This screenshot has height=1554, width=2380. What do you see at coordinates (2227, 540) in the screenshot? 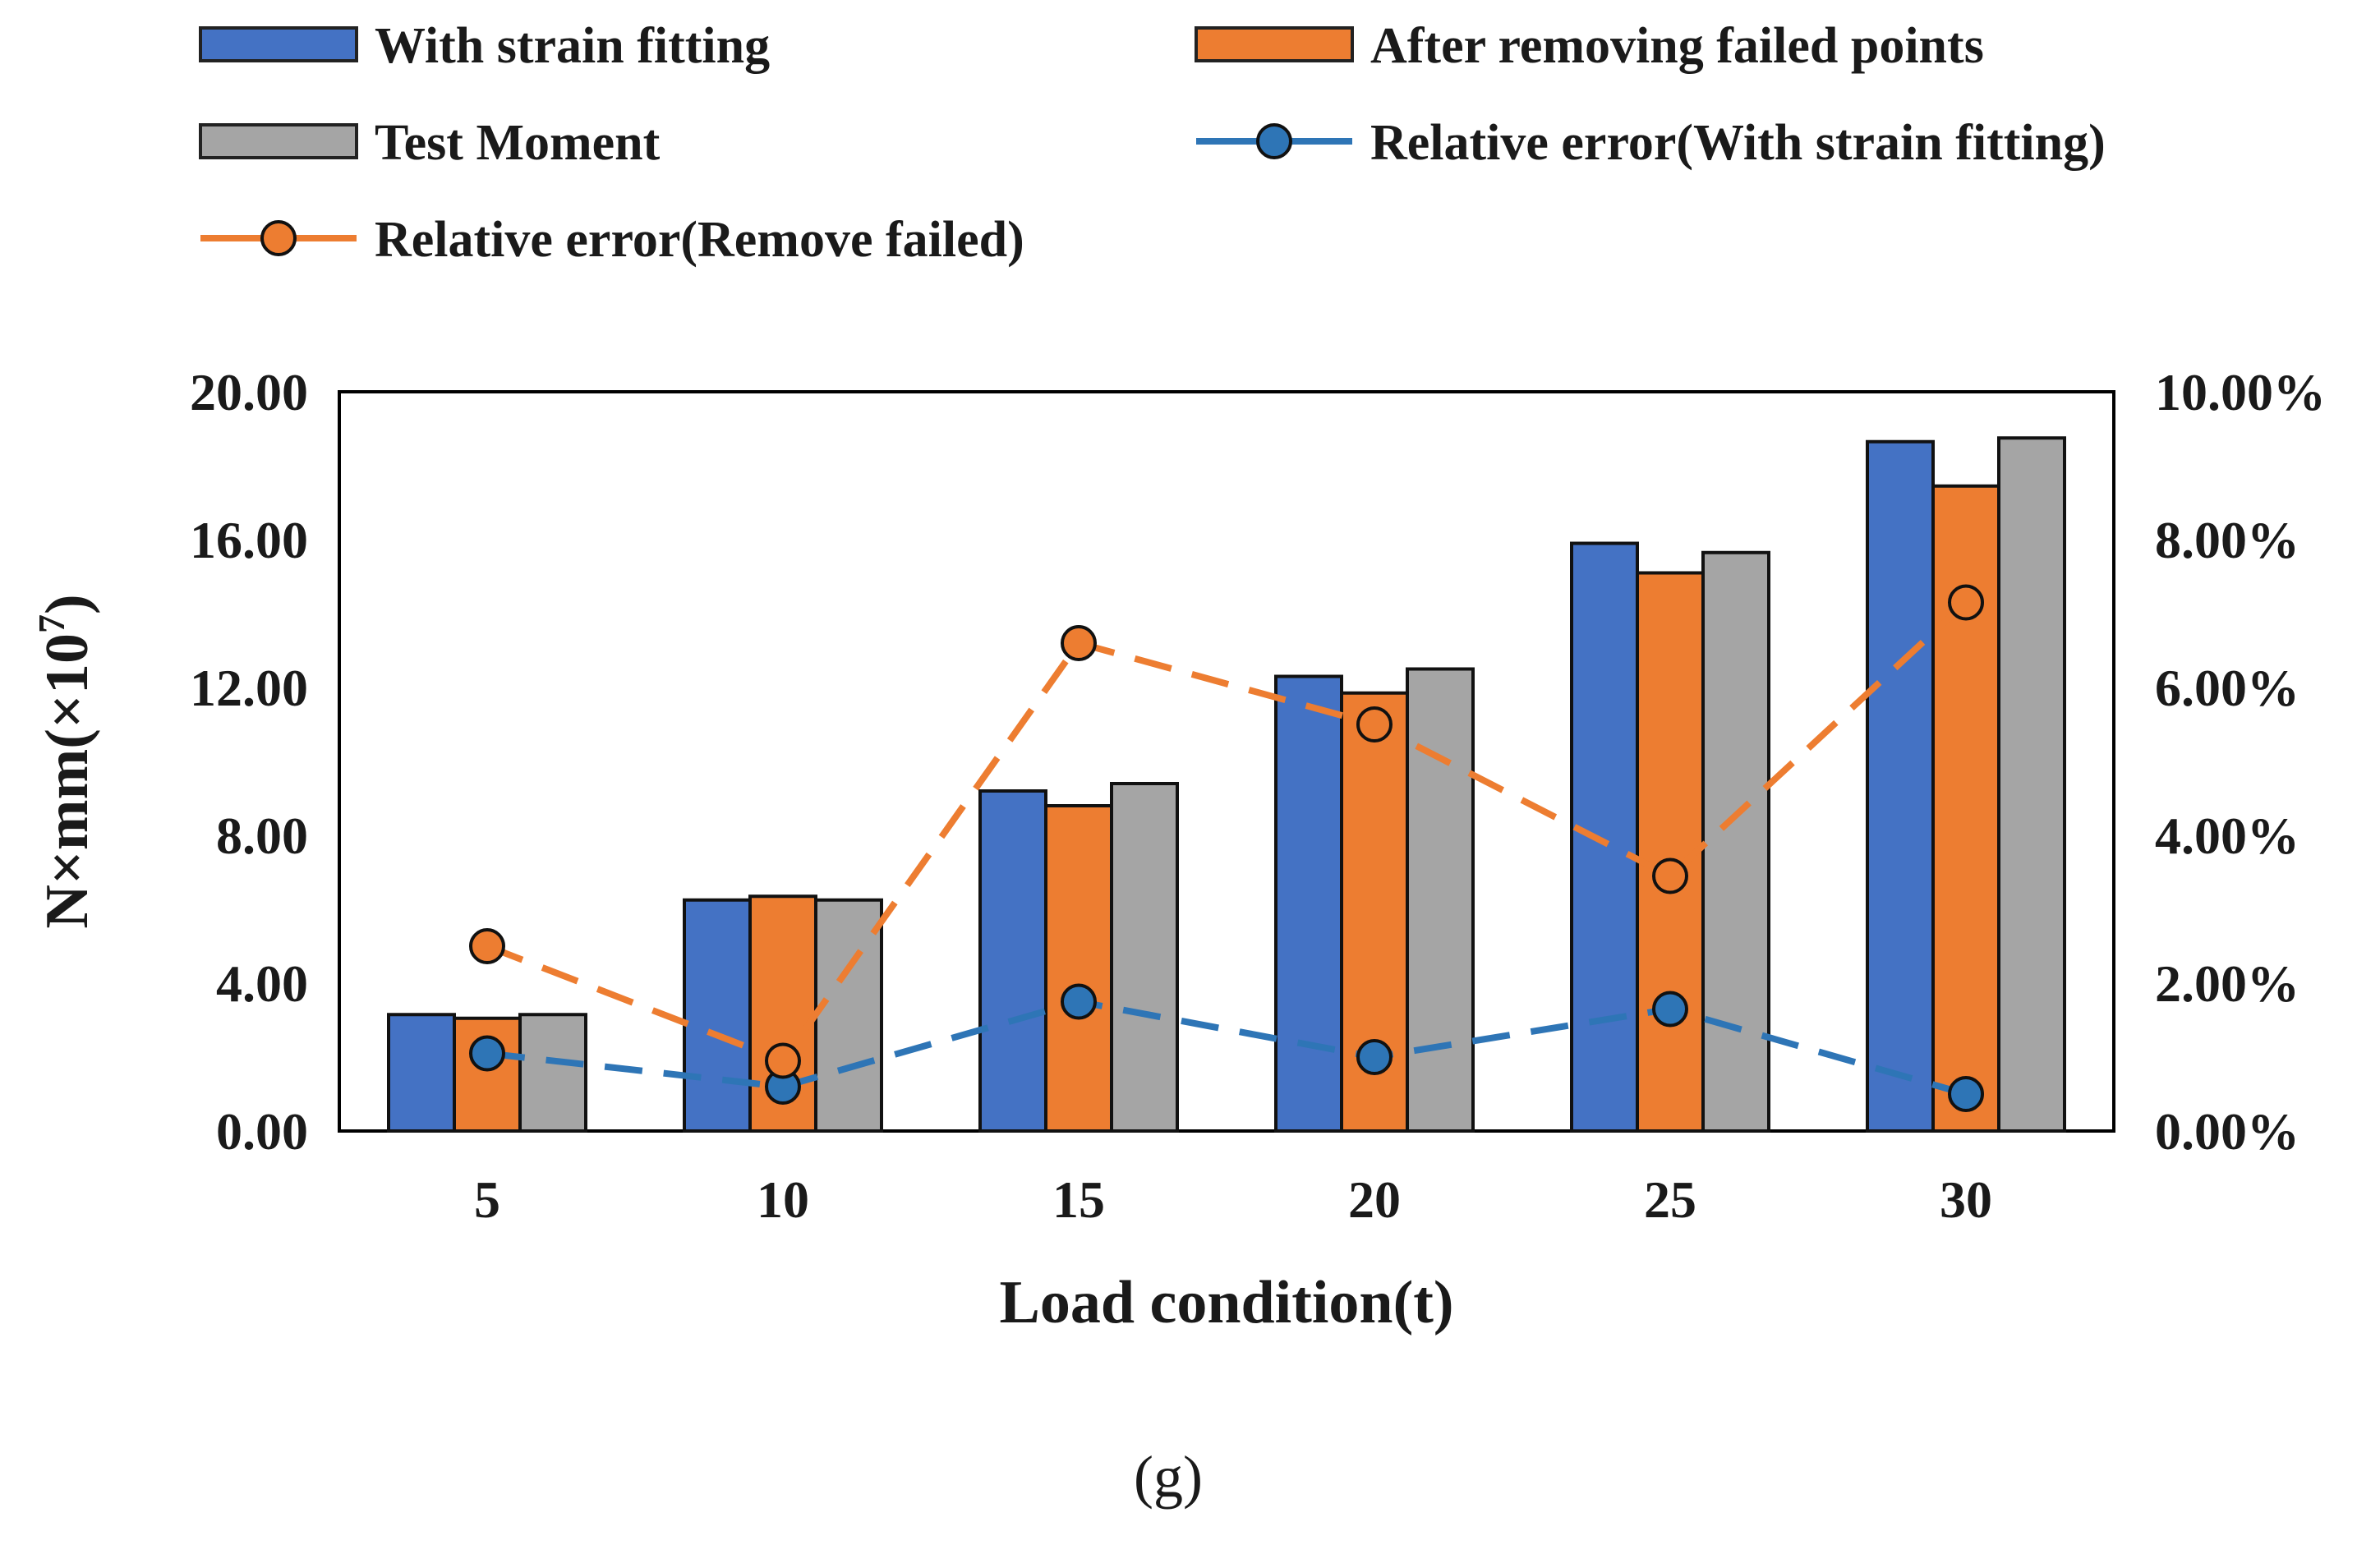
I see `y2-tick-label: 8.00%` at bounding box center [2227, 540].